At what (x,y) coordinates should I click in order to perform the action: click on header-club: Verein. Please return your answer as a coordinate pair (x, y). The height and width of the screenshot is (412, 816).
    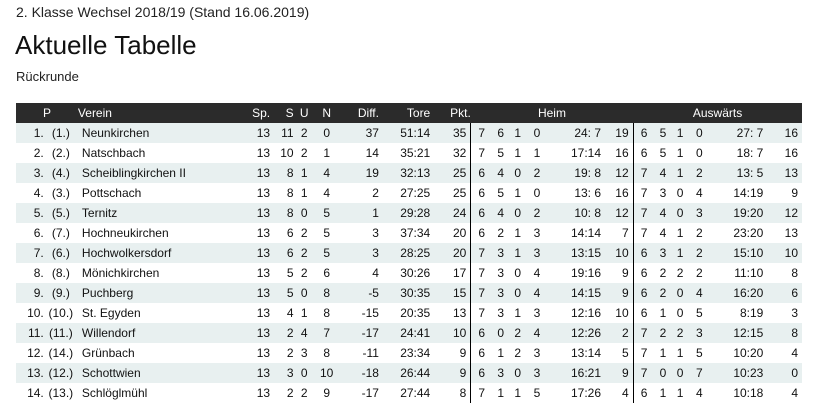
    Looking at the image, I should click on (151, 113).